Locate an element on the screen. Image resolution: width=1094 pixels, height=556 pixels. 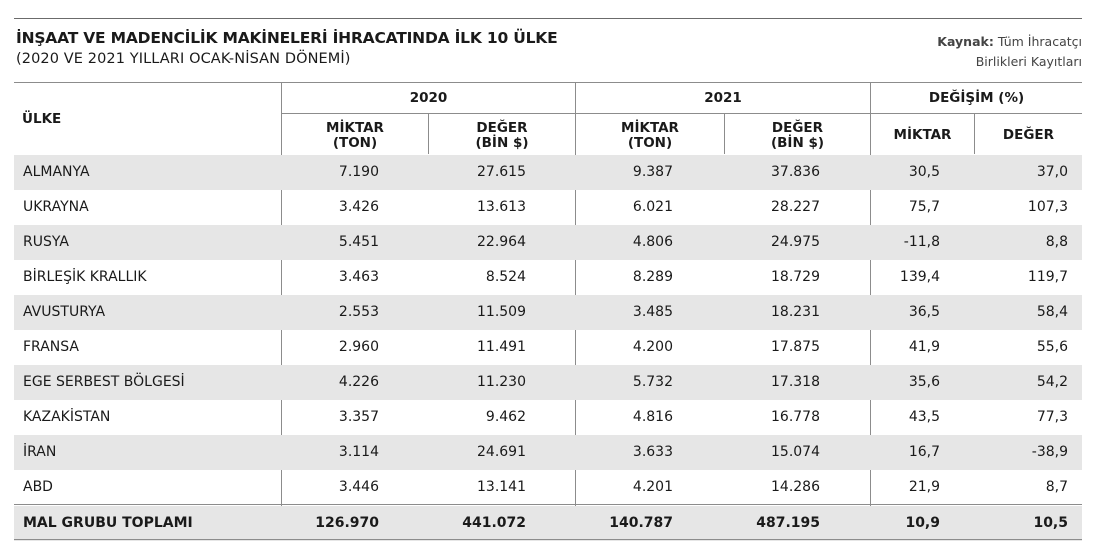
row-val-2021: 18.231 is located at coordinates (795, 312).